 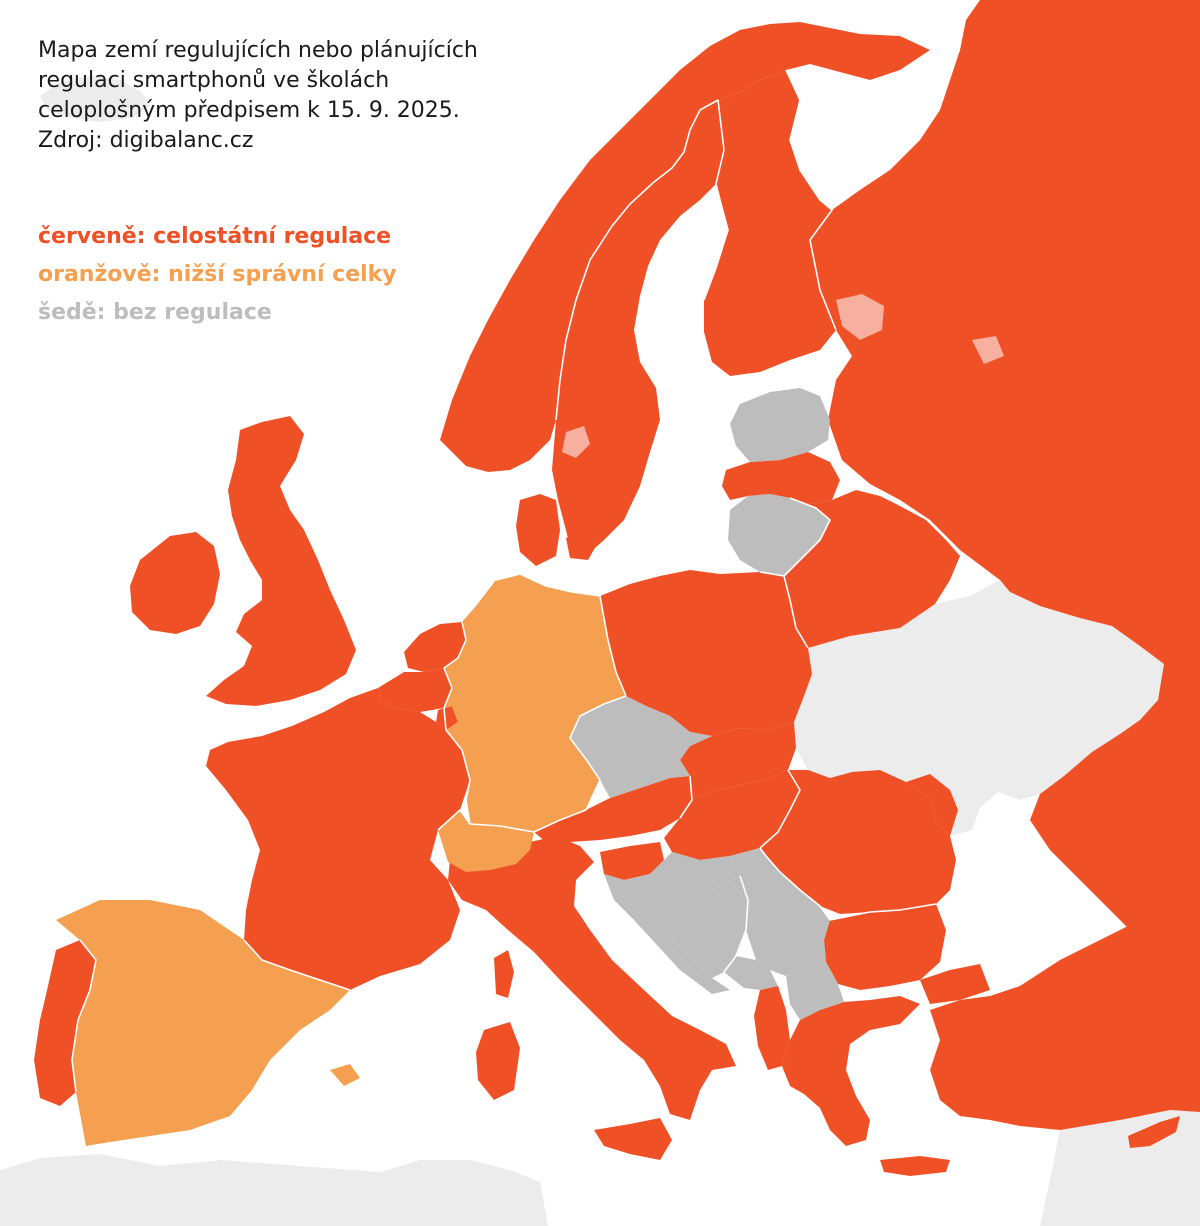 What do you see at coordinates (770, 223) in the screenshot?
I see `country-finland` at bounding box center [770, 223].